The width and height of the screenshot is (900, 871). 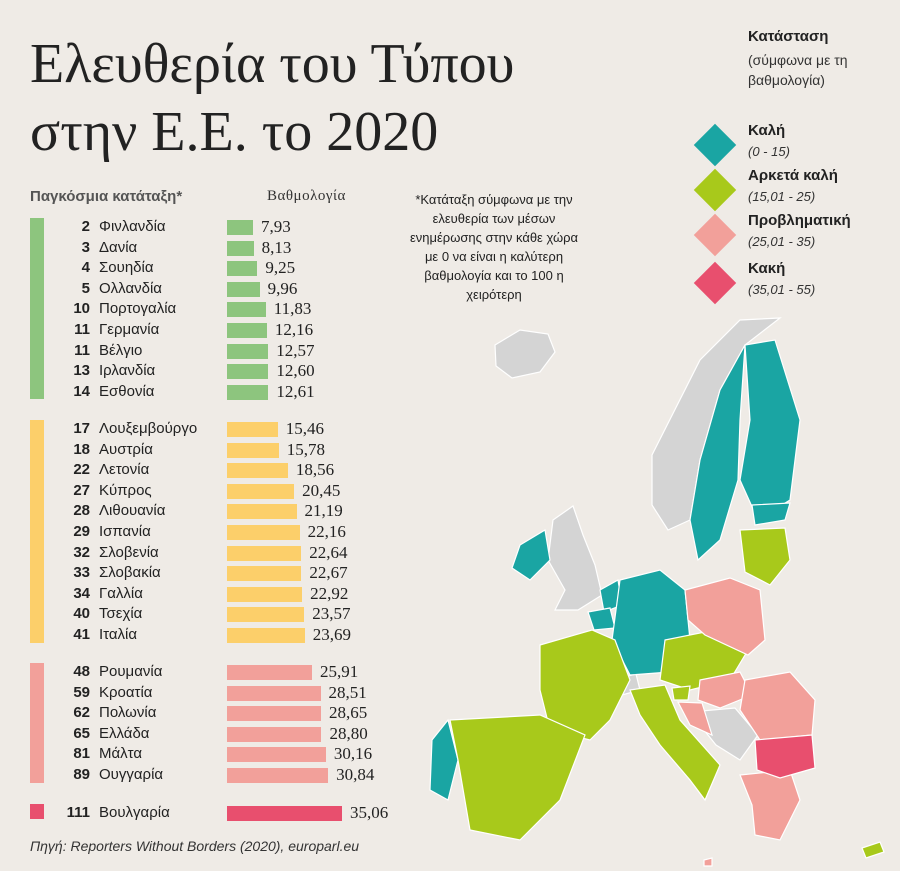 What do you see at coordinates (124, 470) in the screenshot?
I see `country-label: Λετονία` at bounding box center [124, 470].